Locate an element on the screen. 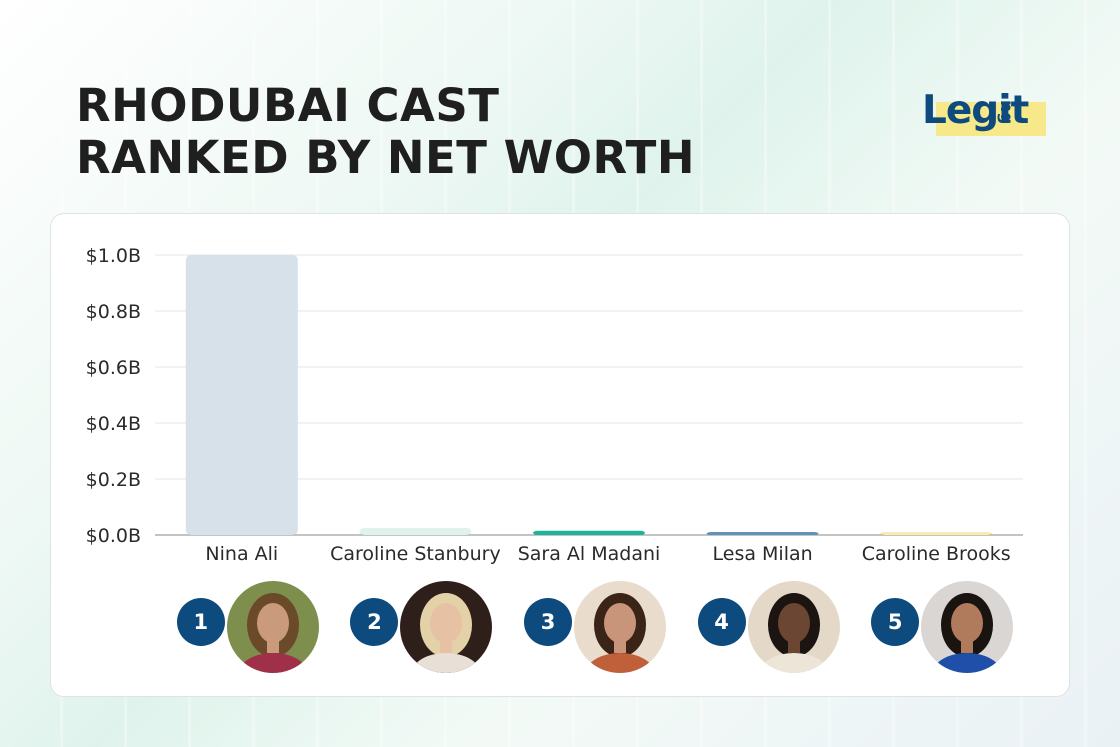 This screenshot has width=1120, height=747. y-tick-label: $0.2B is located at coordinates (113, 480).